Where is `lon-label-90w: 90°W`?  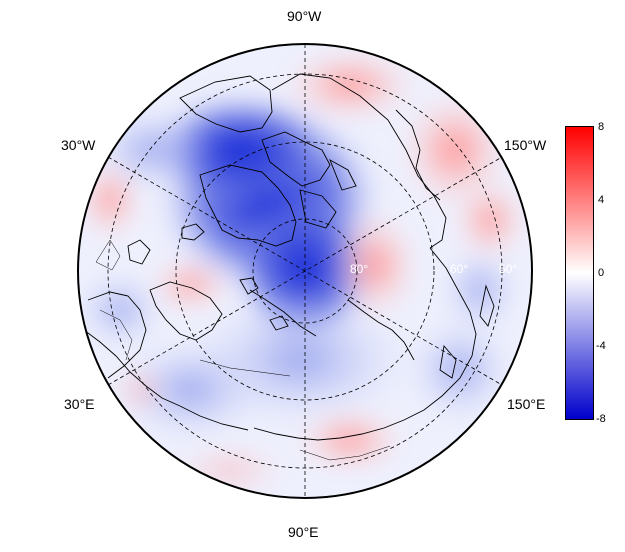
lon-label-90w: 90°W is located at coordinates (304, 16).